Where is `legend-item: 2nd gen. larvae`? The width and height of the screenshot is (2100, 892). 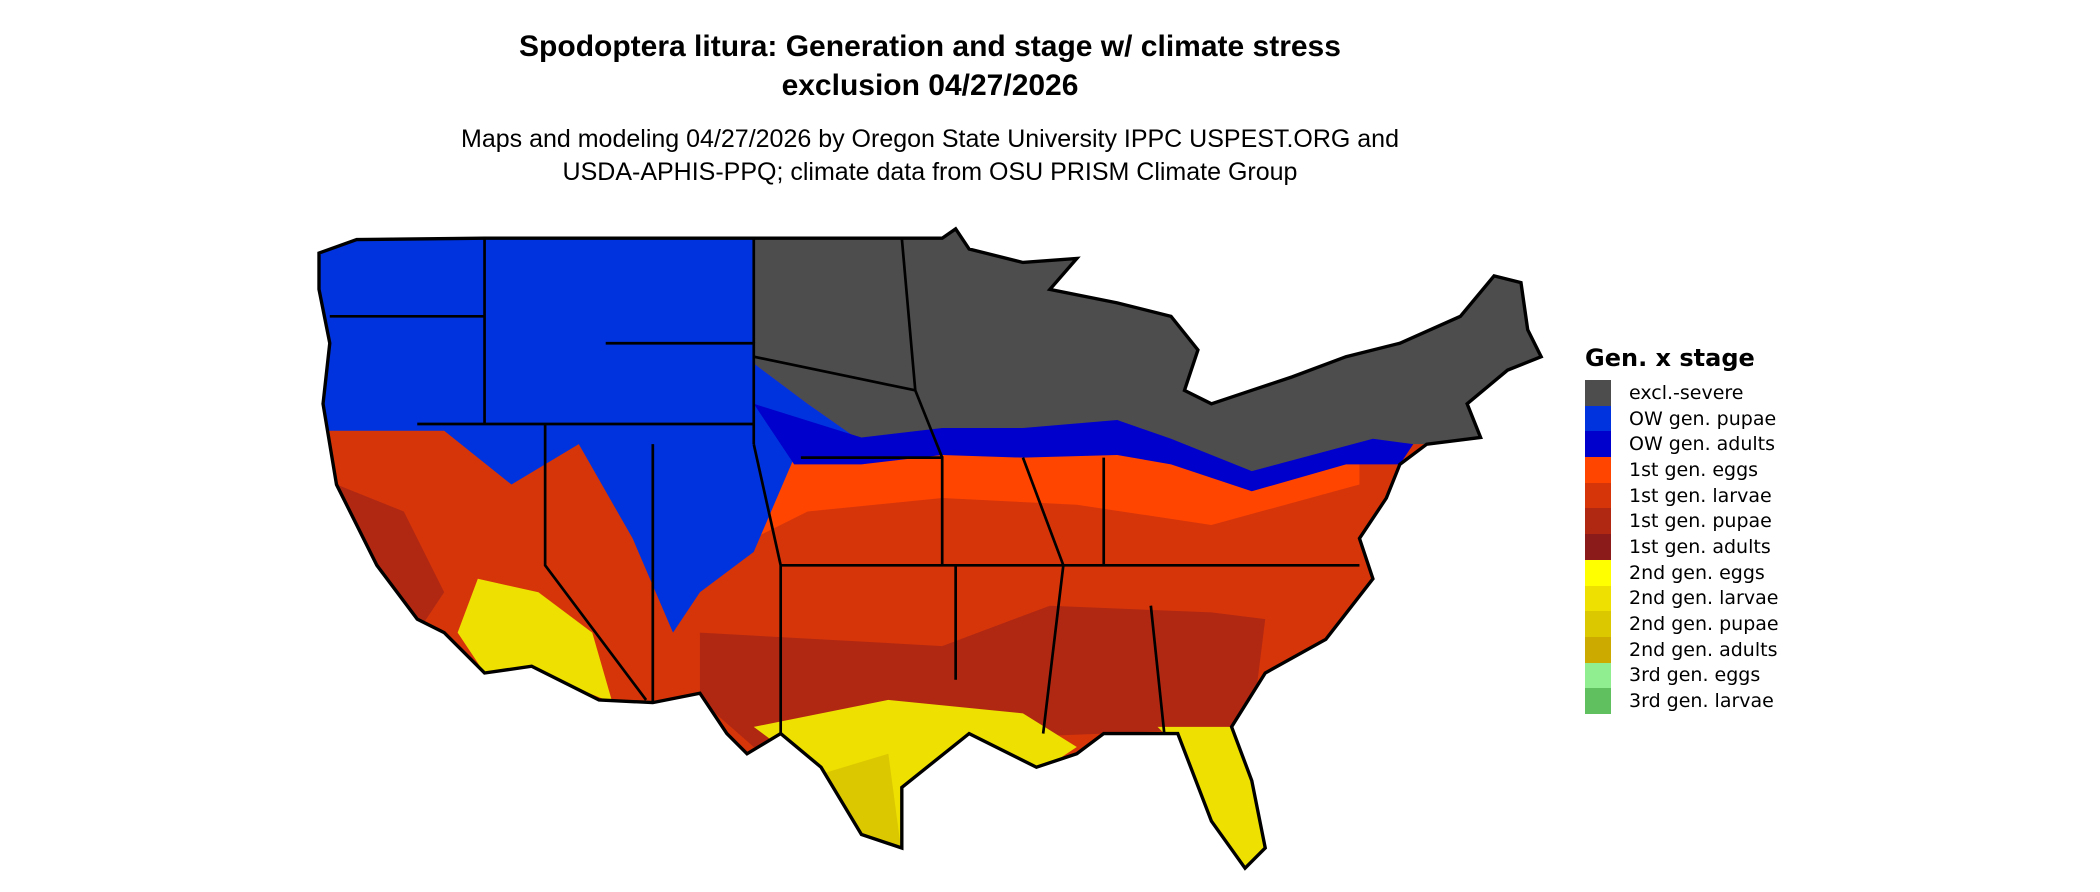
legend-item: 2nd gen. larvae is located at coordinates (1682, 598).